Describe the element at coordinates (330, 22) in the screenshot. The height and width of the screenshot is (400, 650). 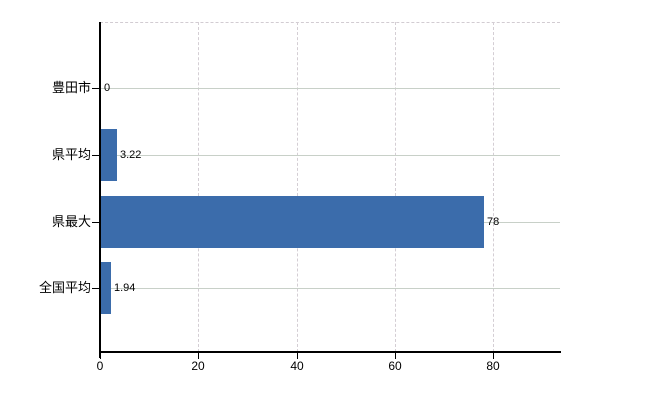
I see `plot-top-border` at that location.